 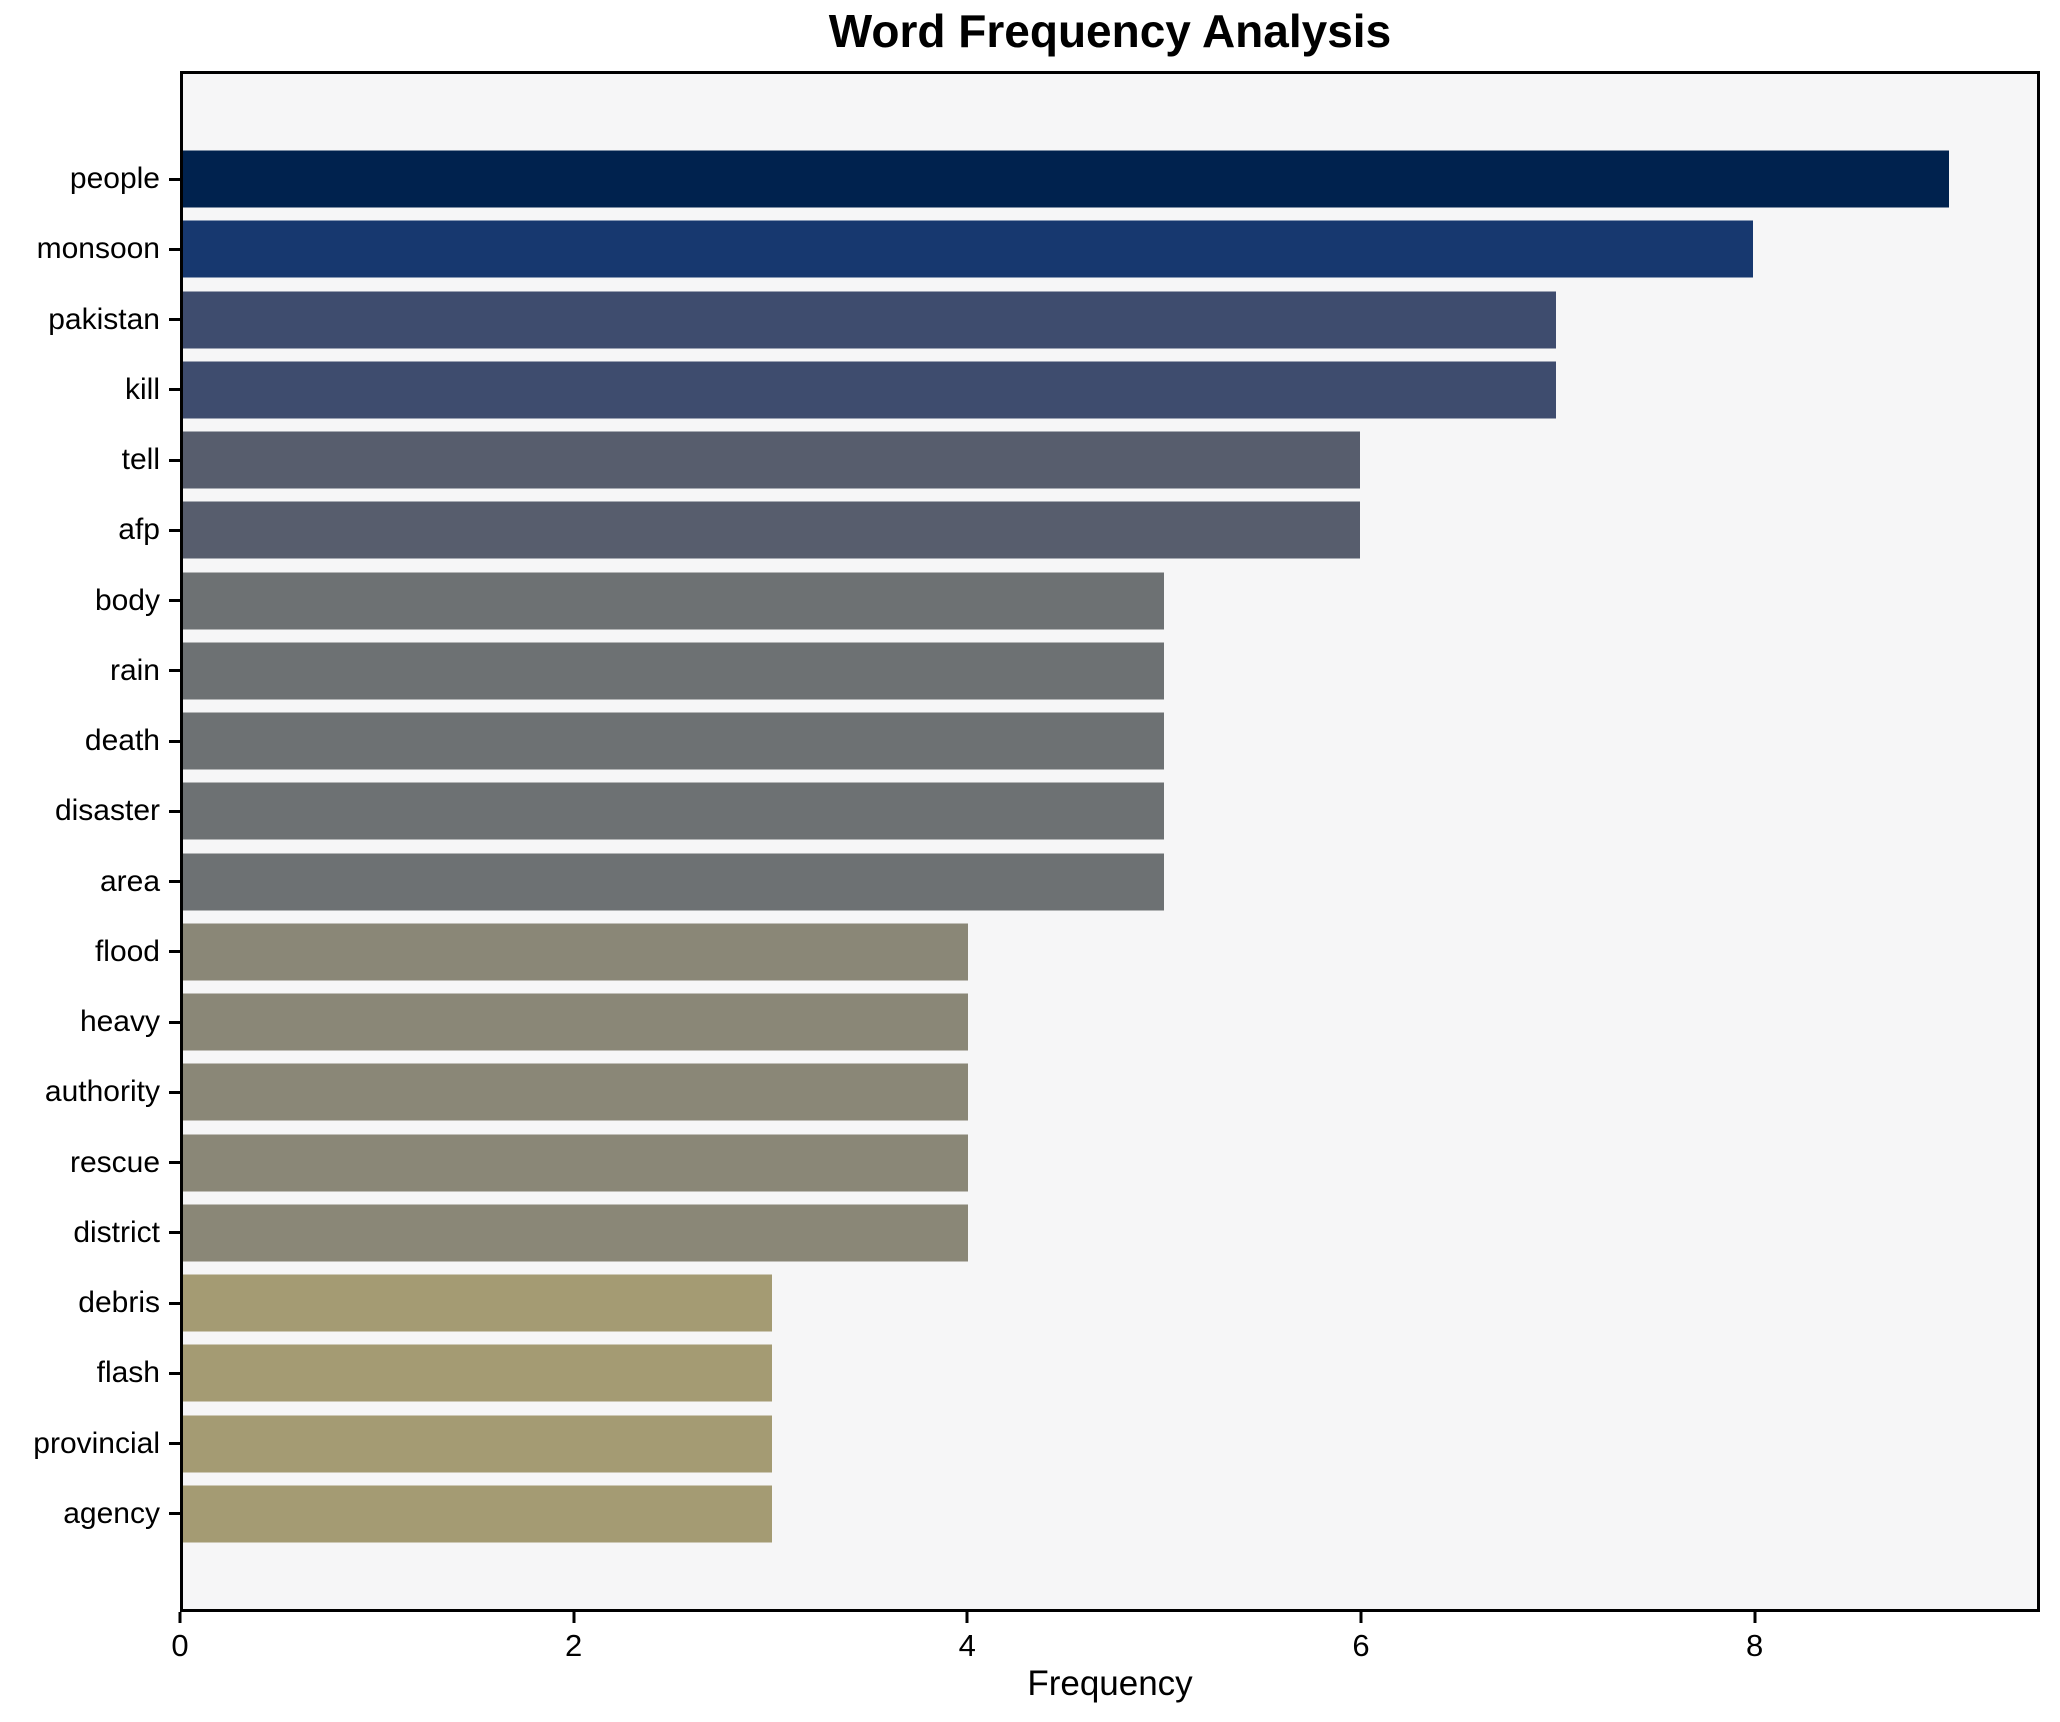 I want to click on y-tick-label: district, so click(x=116, y=1232).